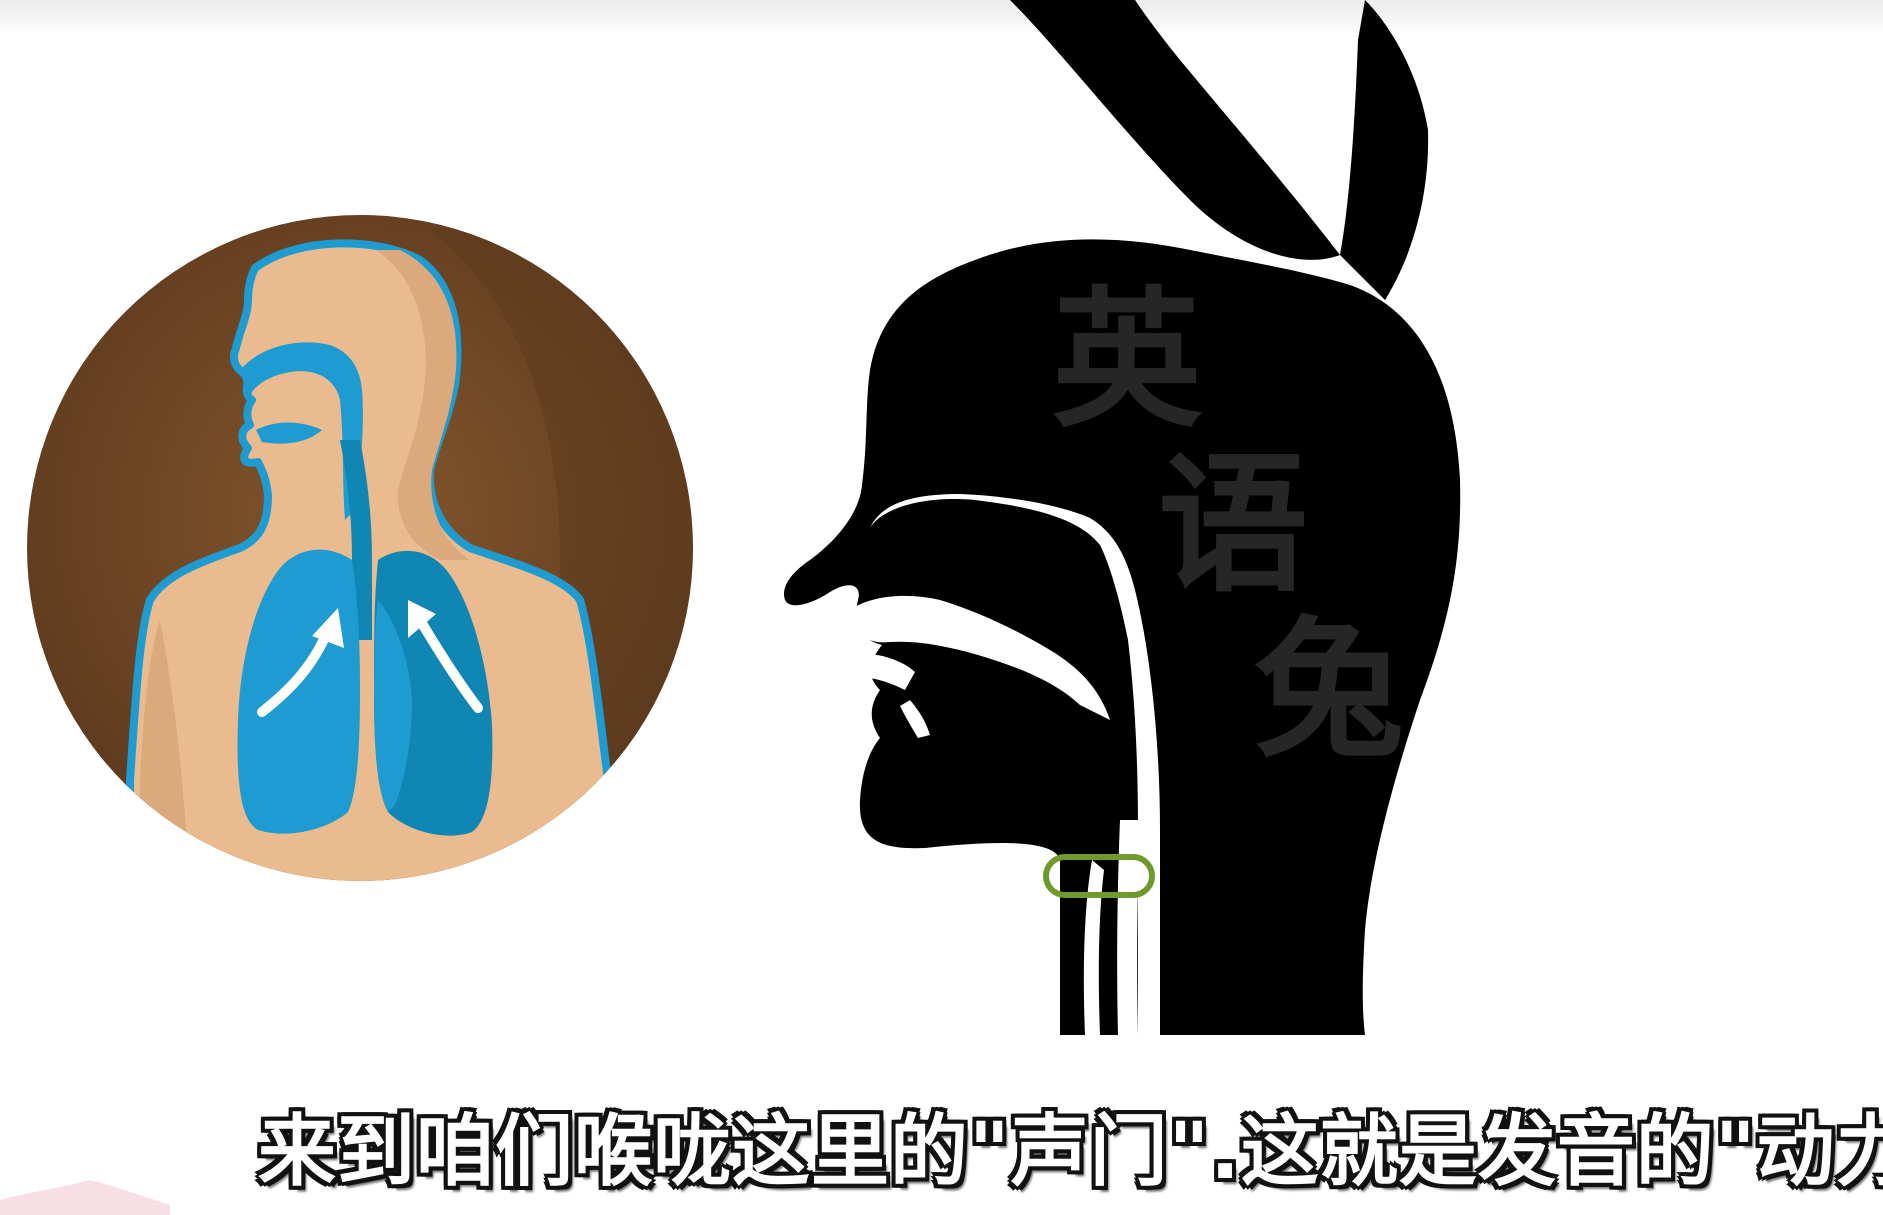 The image size is (1883, 1215). I want to click on glottis-highlight, so click(1099, 876).